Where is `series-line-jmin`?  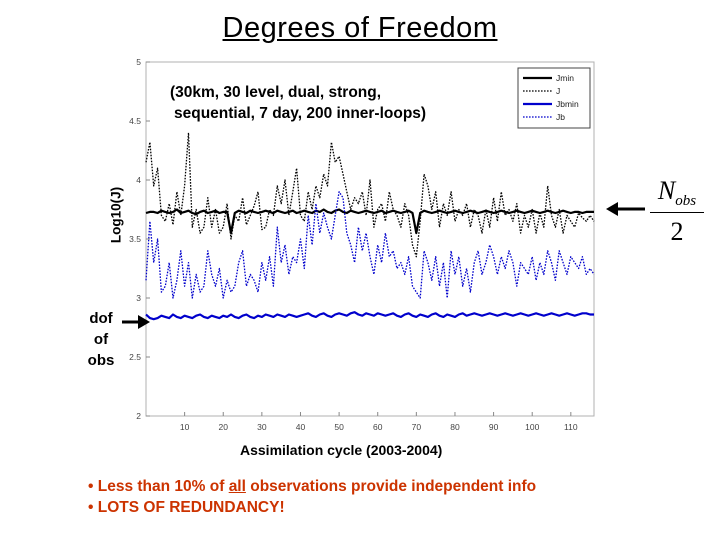
series-line-jmin is located at coordinates (369, 221).